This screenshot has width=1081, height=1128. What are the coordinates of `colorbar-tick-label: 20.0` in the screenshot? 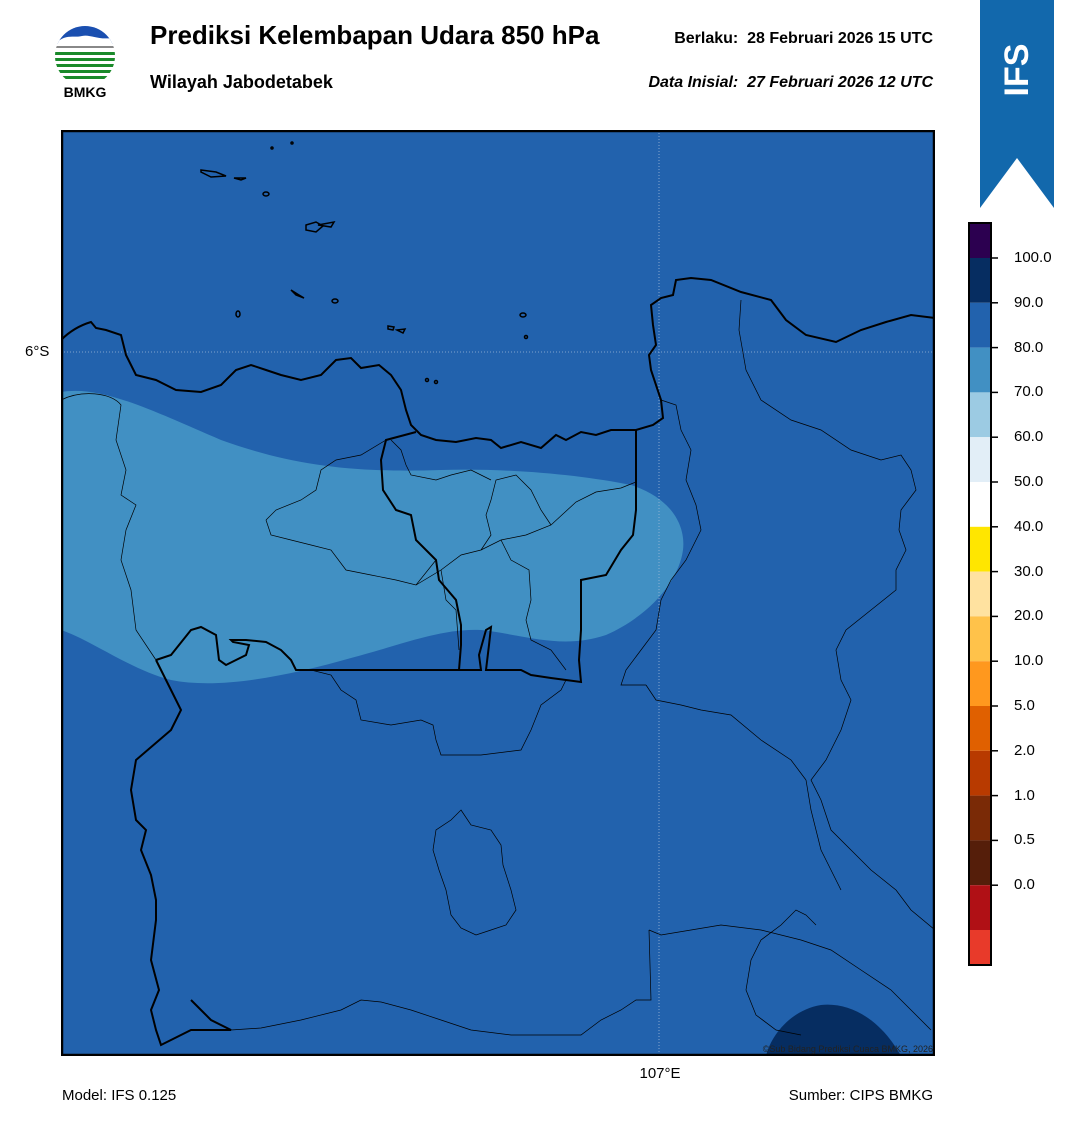 It's located at (1029, 616).